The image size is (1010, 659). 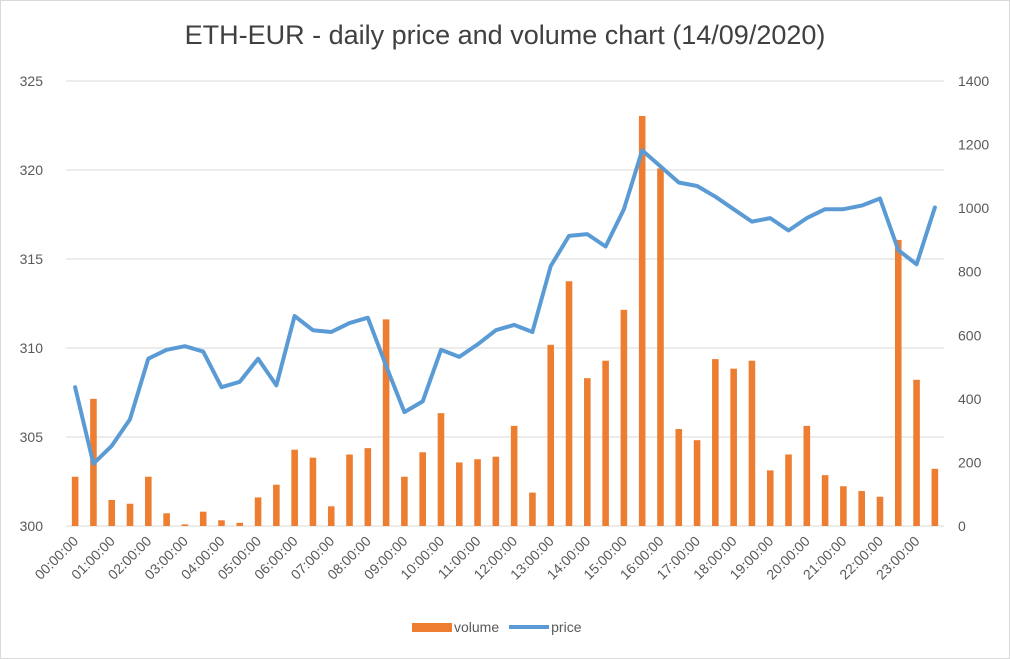 I want to click on left-tick-label: 310, so click(x=32, y=348).